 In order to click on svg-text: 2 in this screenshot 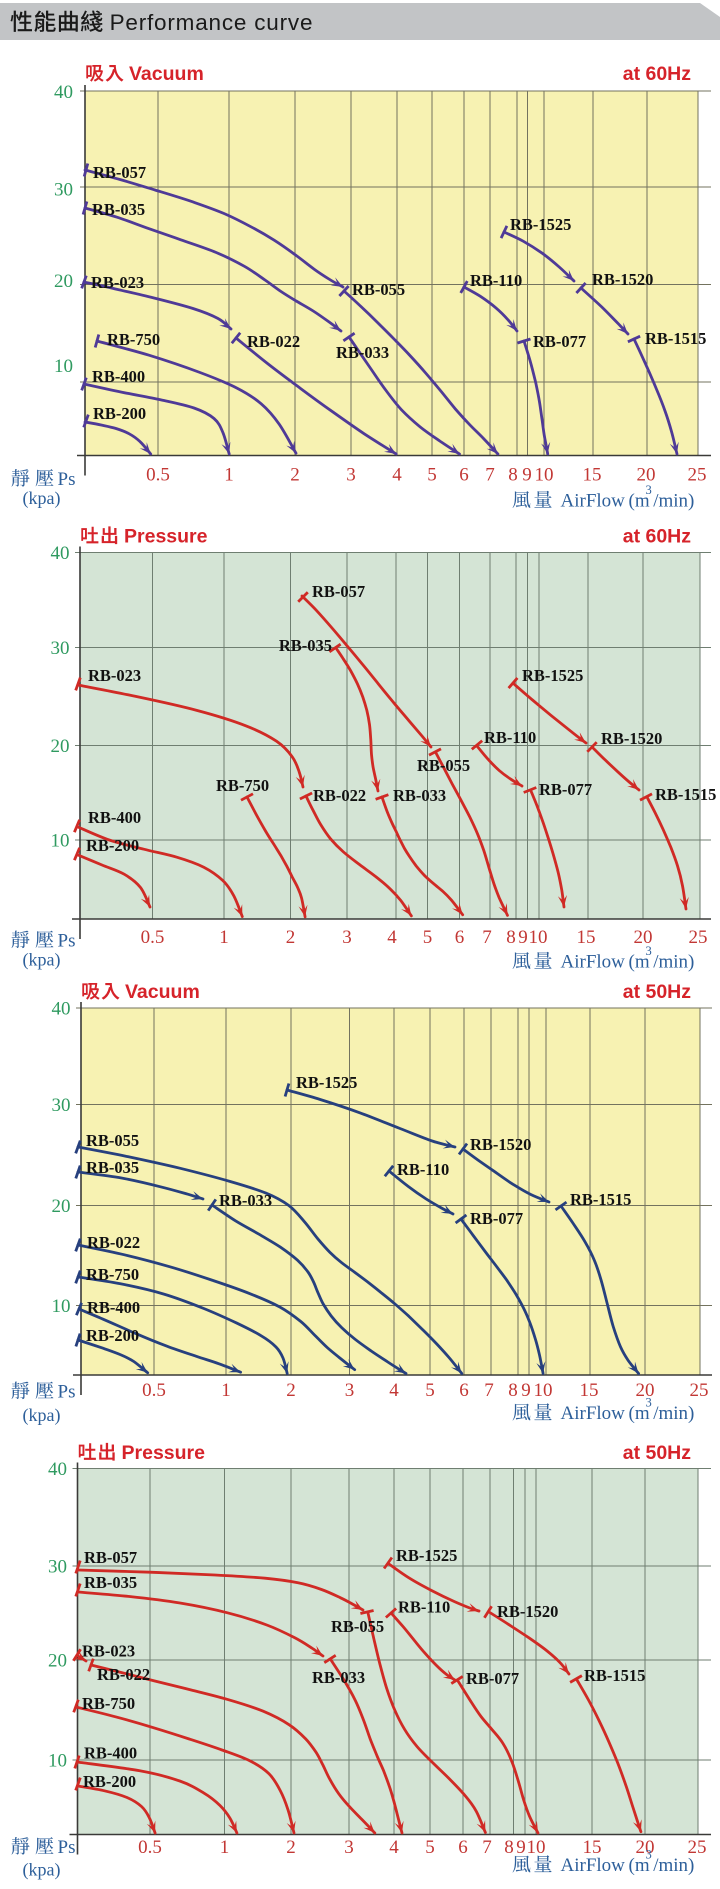, I will do `click(291, 1847)`.